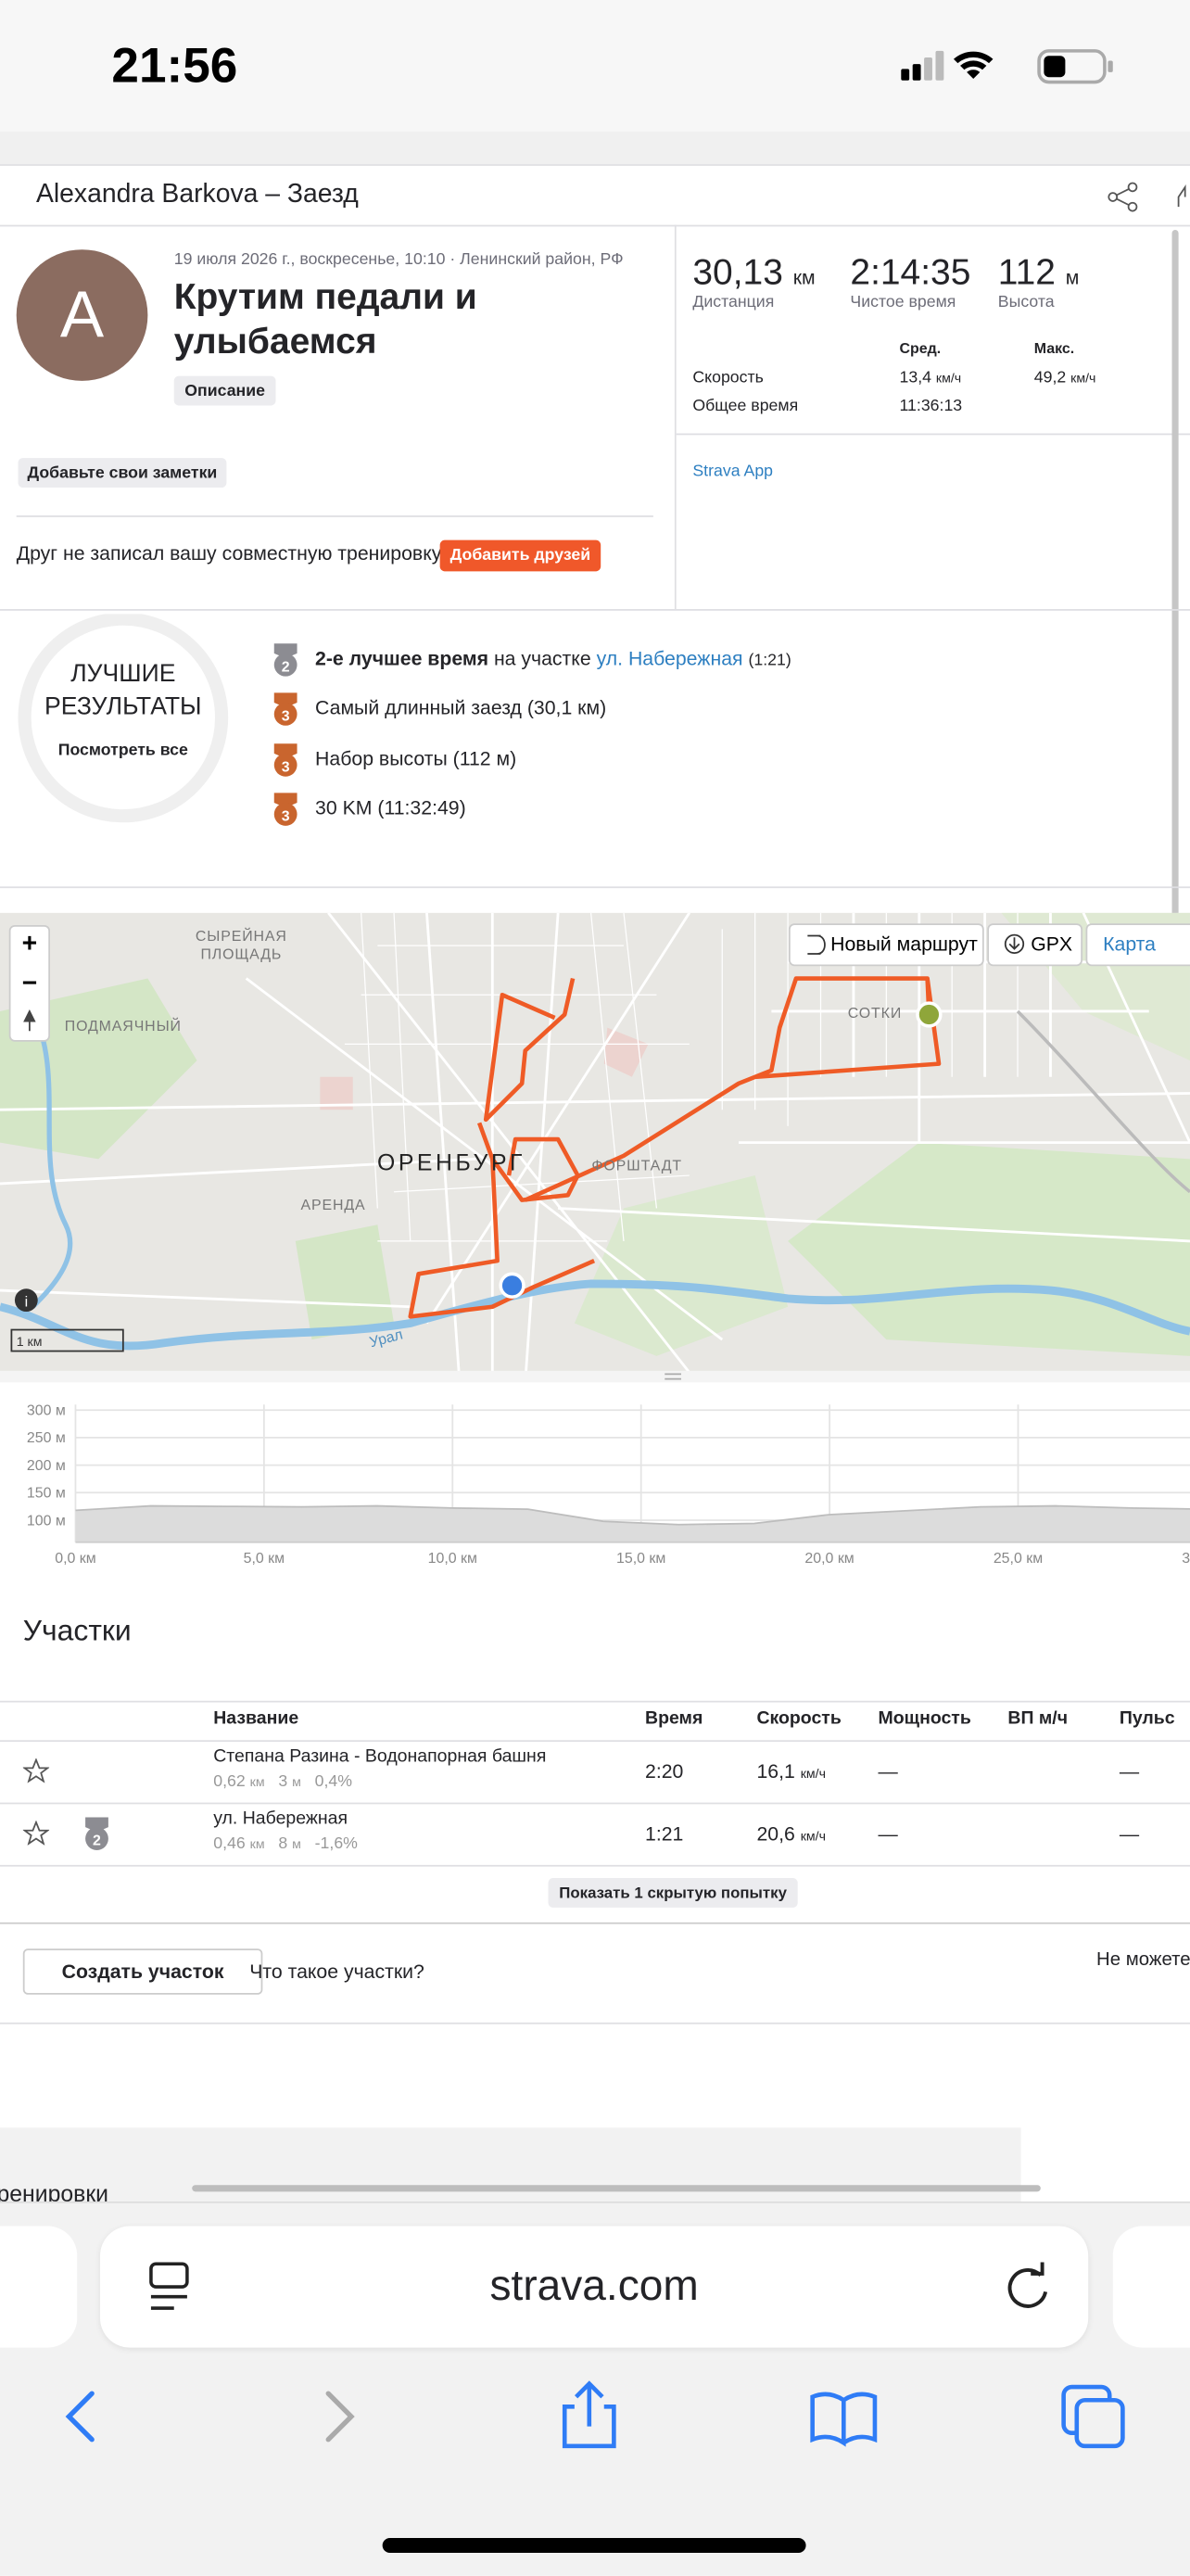  I want to click on share-button, so click(589, 2414).